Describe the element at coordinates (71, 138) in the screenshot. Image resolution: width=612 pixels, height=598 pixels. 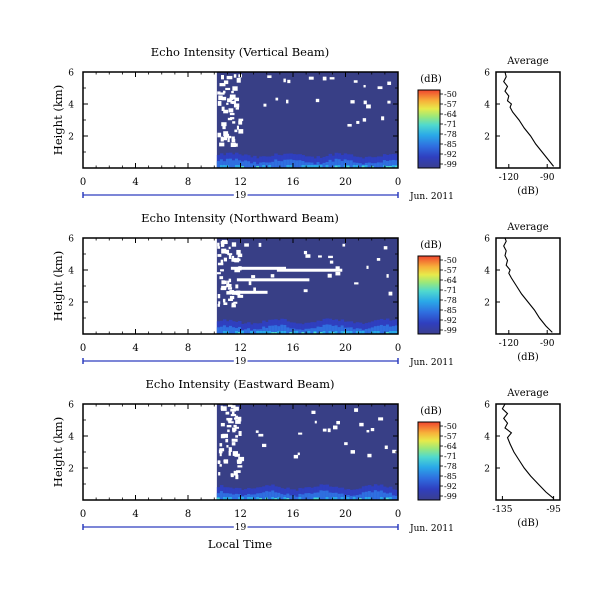
I see `y-tick-label: 2` at that location.